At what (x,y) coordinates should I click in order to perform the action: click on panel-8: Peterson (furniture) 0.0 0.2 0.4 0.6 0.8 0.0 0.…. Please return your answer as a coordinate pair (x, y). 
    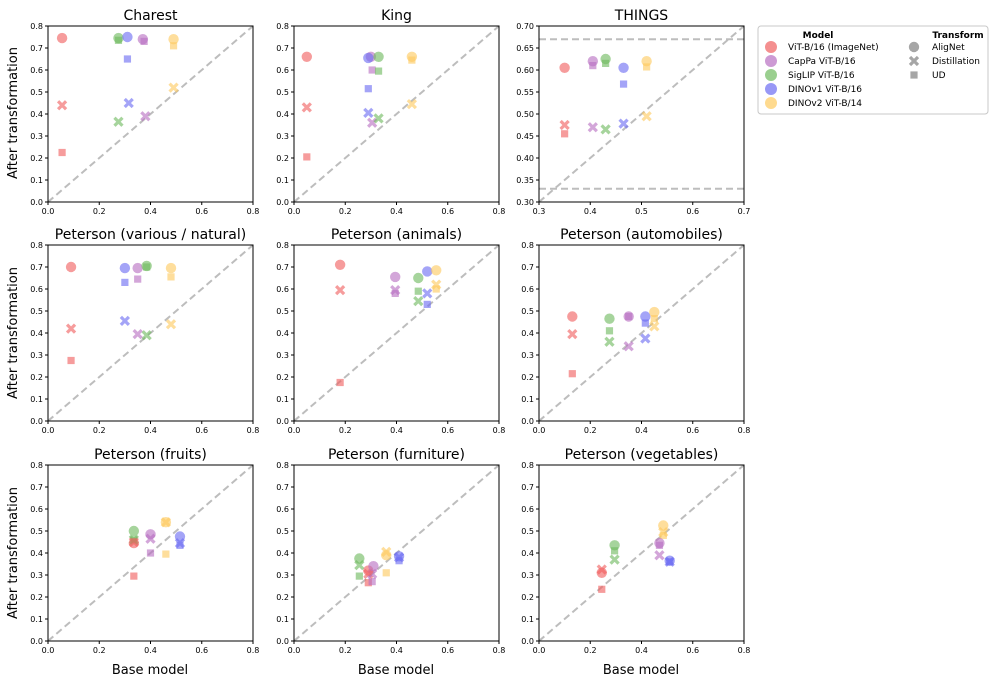
    Looking at the image, I should click on (390, 551).